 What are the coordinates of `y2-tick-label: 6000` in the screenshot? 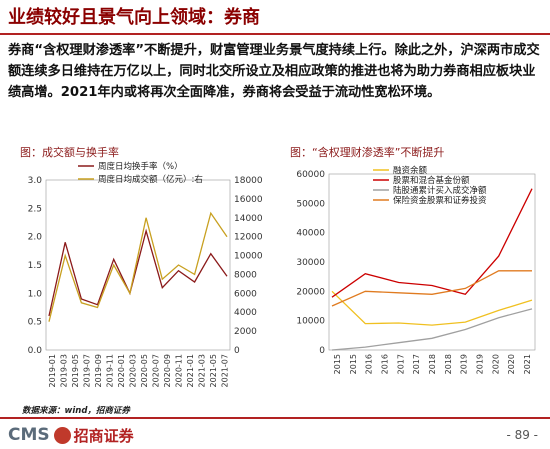 It's located at (245, 294).